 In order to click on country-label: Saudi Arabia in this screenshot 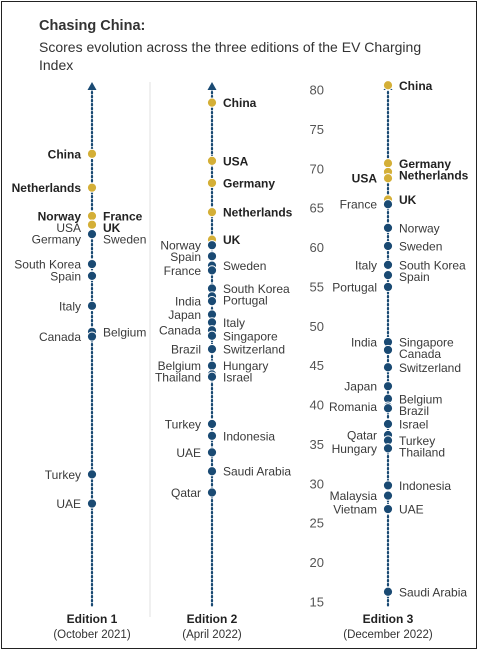, I will do `click(433, 592)`.